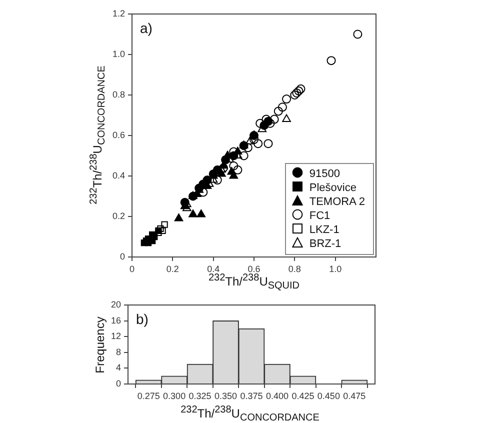  What do you see at coordinates (148, 395) in the screenshot?
I see `x-tick-label: 0.275` at bounding box center [148, 395].